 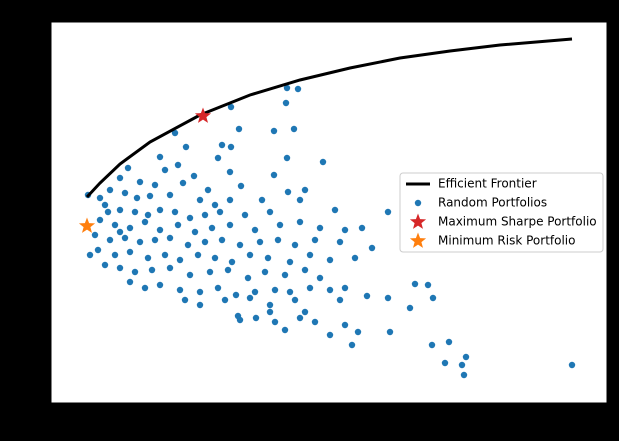 What do you see at coordinates (506, 241) in the screenshot?
I see `legend-label: Minimum Risk Portfolio` at bounding box center [506, 241].